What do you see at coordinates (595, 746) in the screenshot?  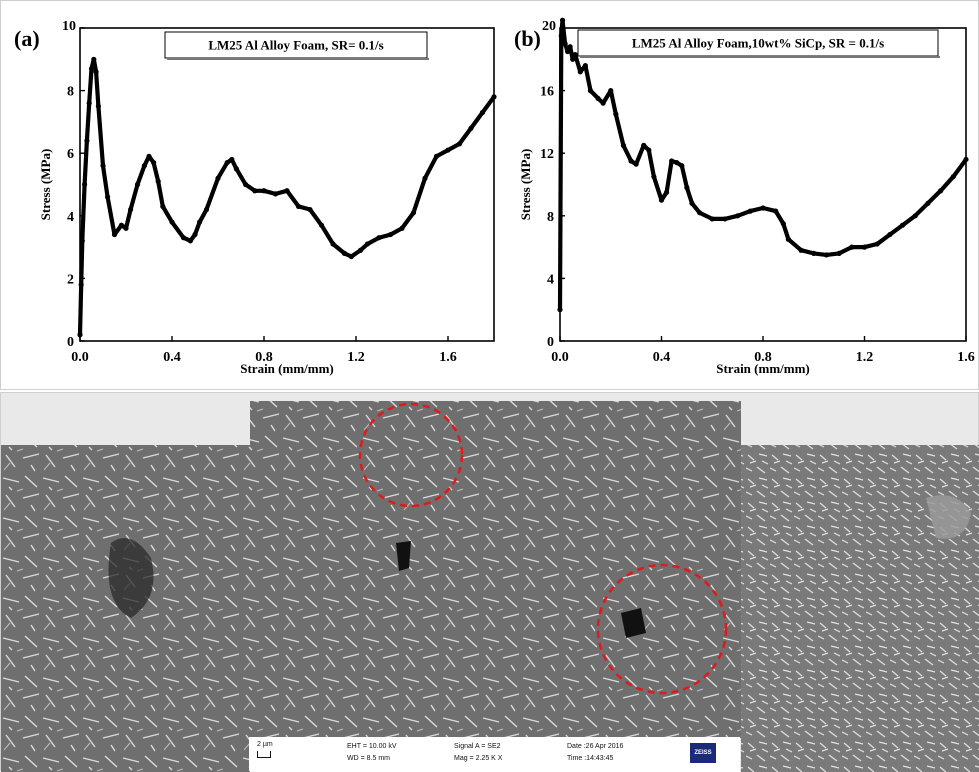 I see `date-value: Date :26 Apr 2016` at bounding box center [595, 746].